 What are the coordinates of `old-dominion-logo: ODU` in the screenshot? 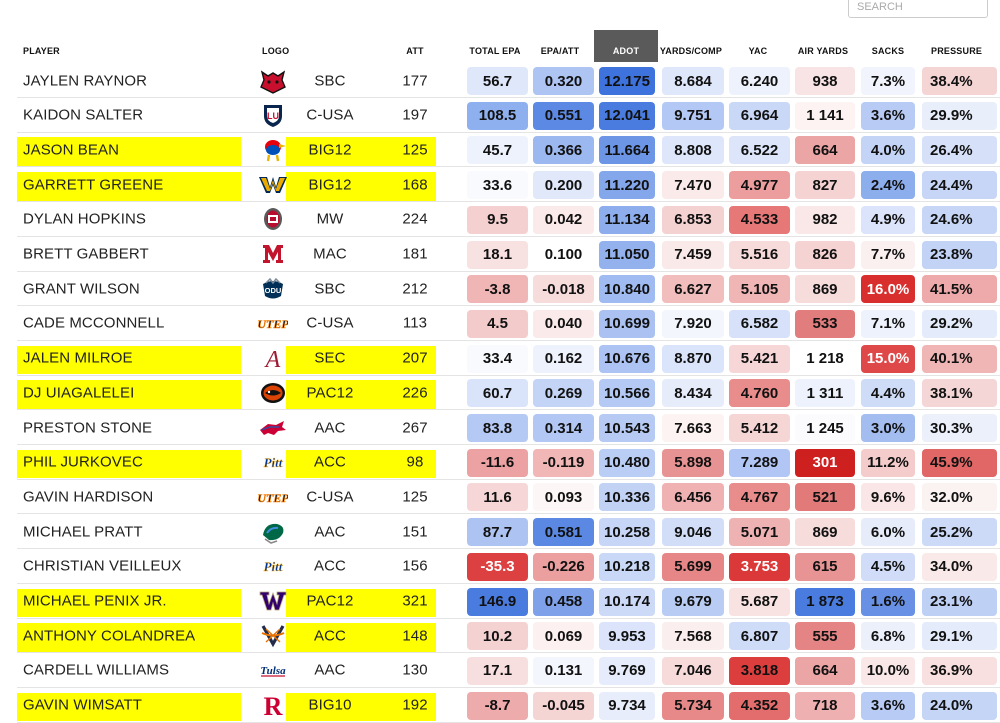 It's located at (273, 289).